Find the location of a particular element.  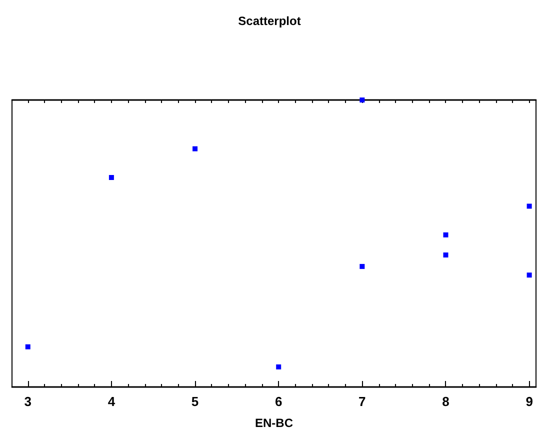

chart-title: Scatterplot is located at coordinates (269, 21).